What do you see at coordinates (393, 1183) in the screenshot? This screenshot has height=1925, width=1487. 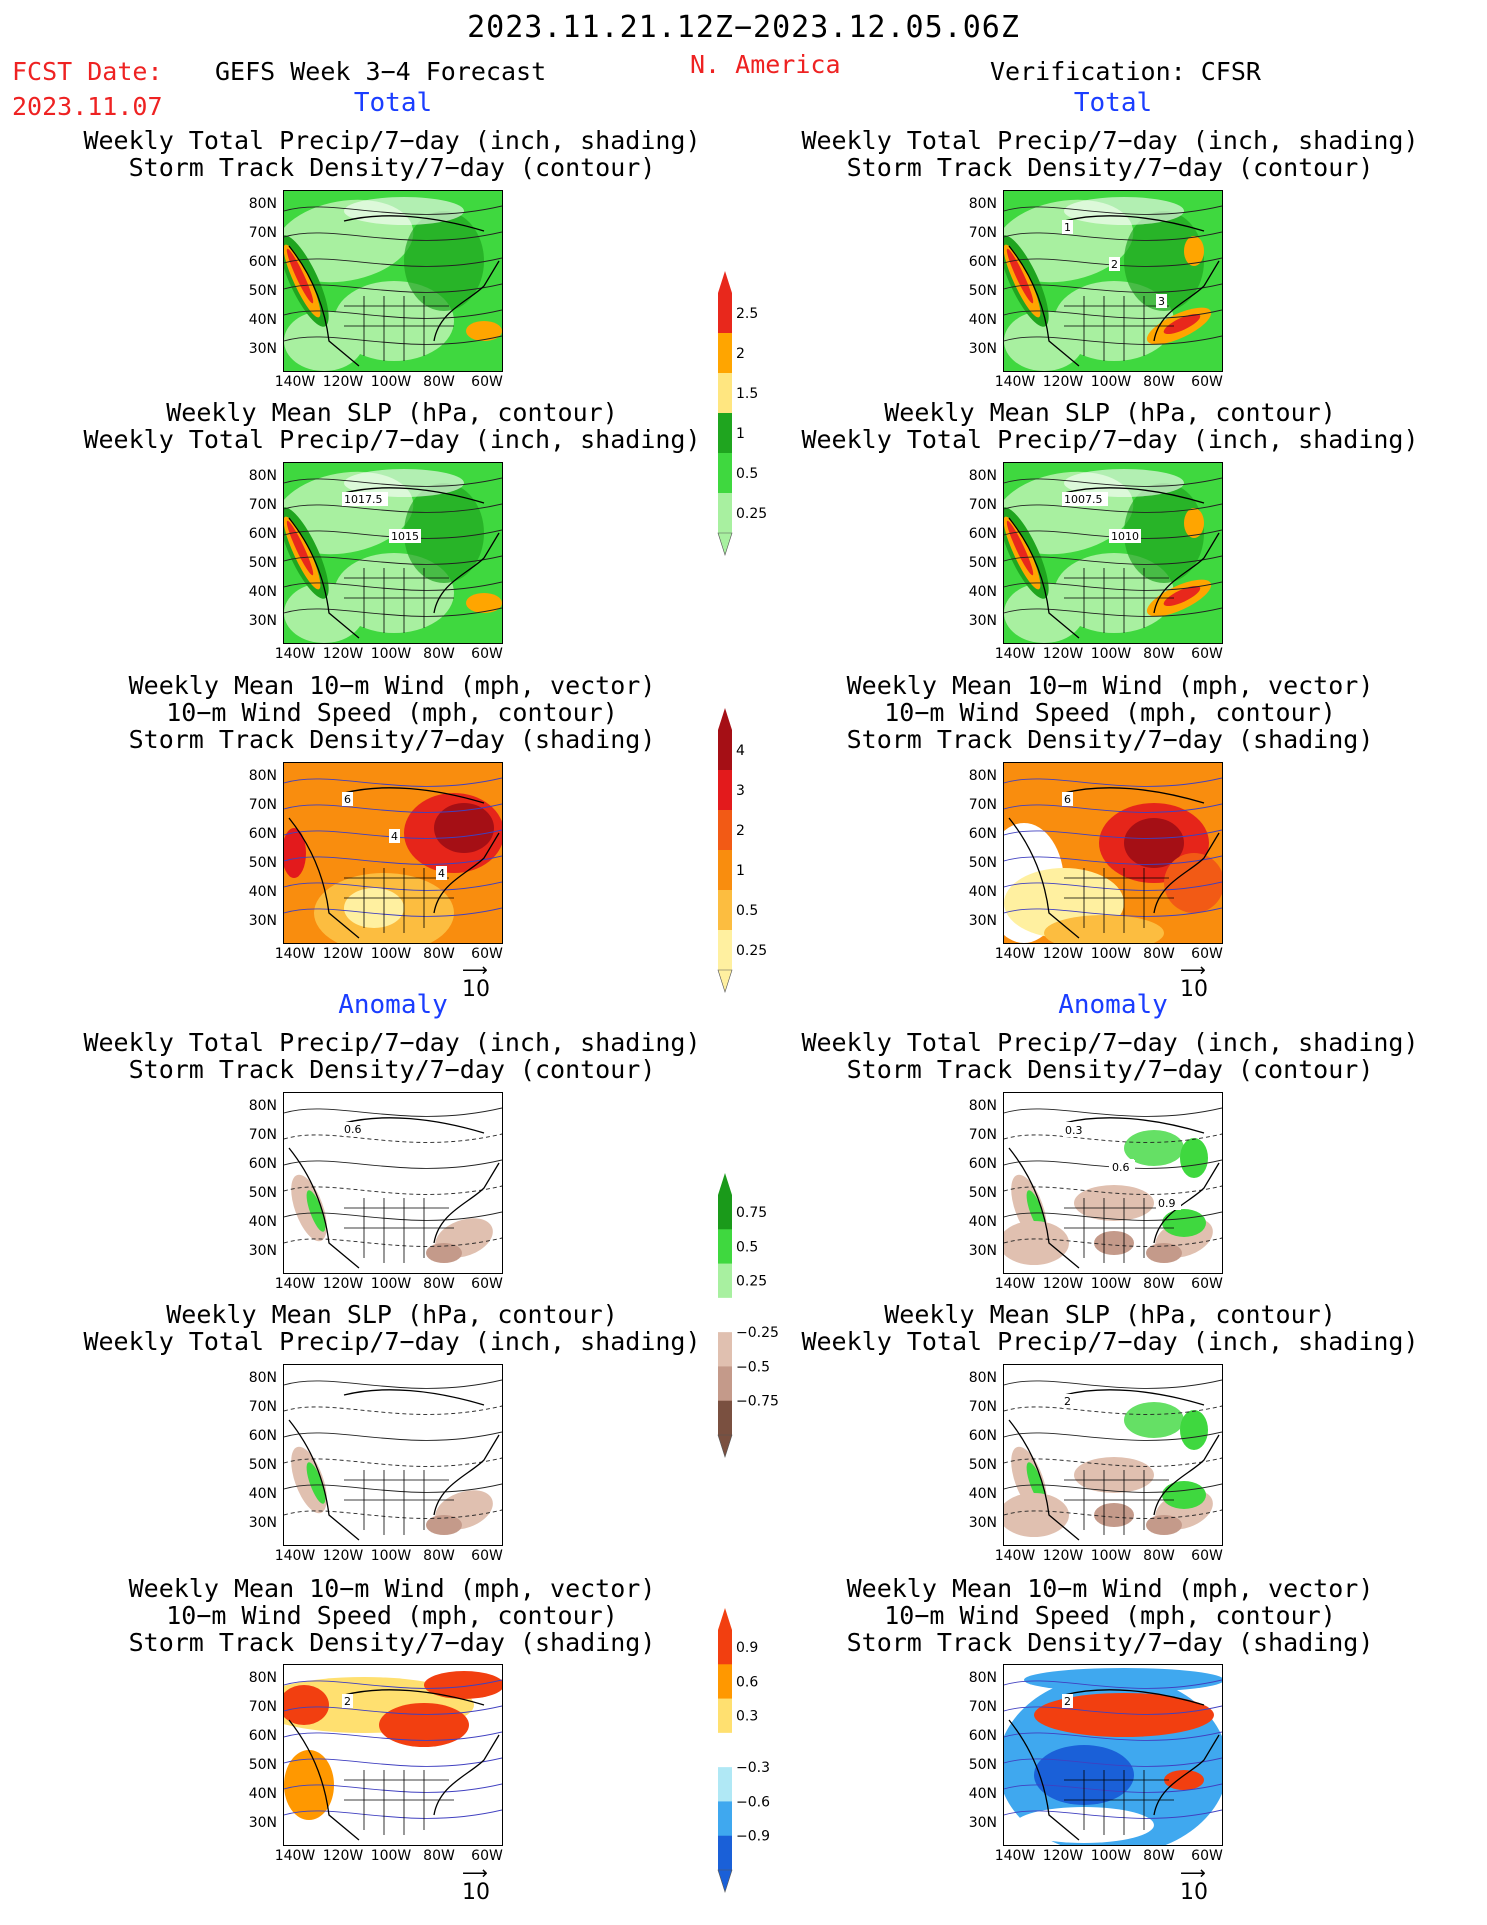 I see `map-r4-left: 0.6` at bounding box center [393, 1183].